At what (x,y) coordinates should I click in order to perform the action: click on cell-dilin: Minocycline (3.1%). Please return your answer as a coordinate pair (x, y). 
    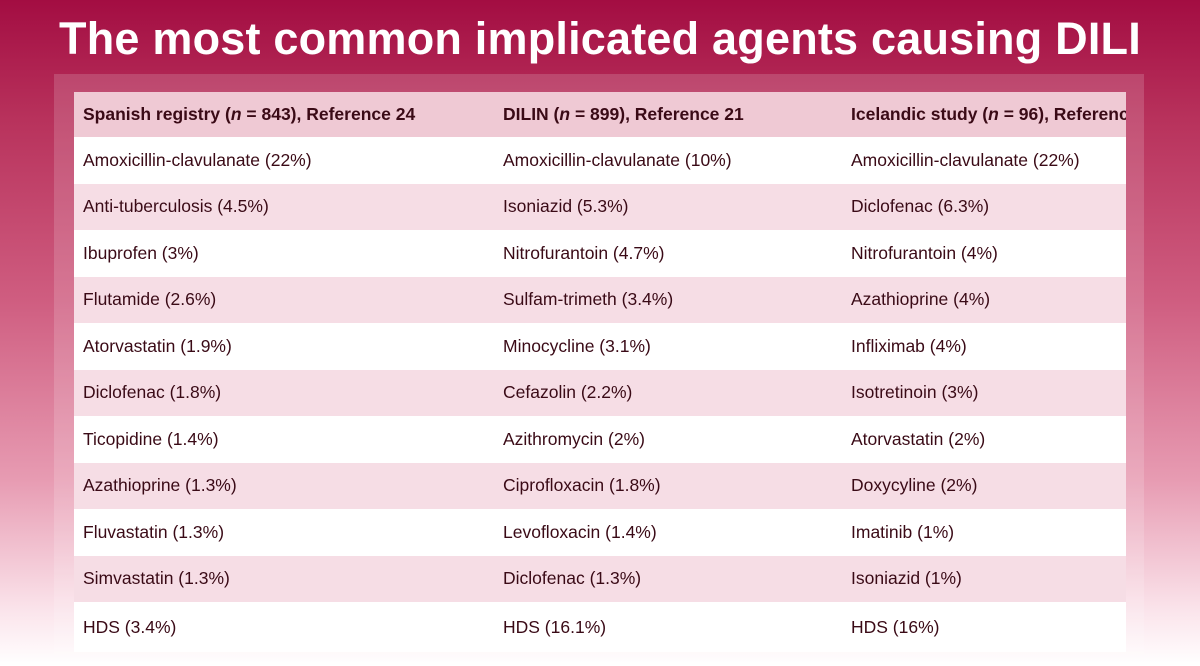
    Looking at the image, I should click on (668, 346).